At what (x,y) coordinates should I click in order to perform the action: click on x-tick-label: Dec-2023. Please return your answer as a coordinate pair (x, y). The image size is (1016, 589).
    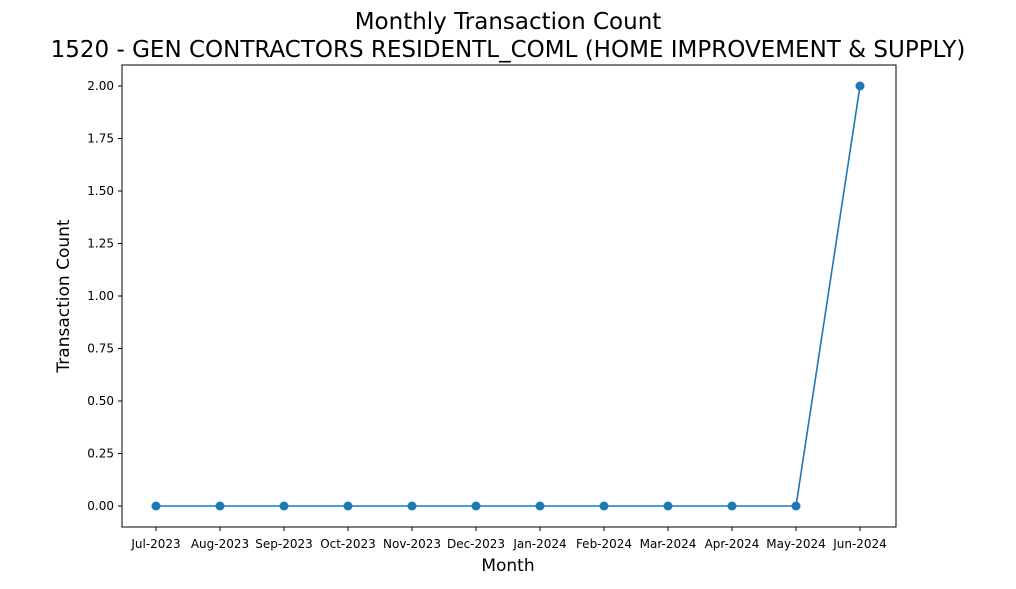
    Looking at the image, I should click on (476, 544).